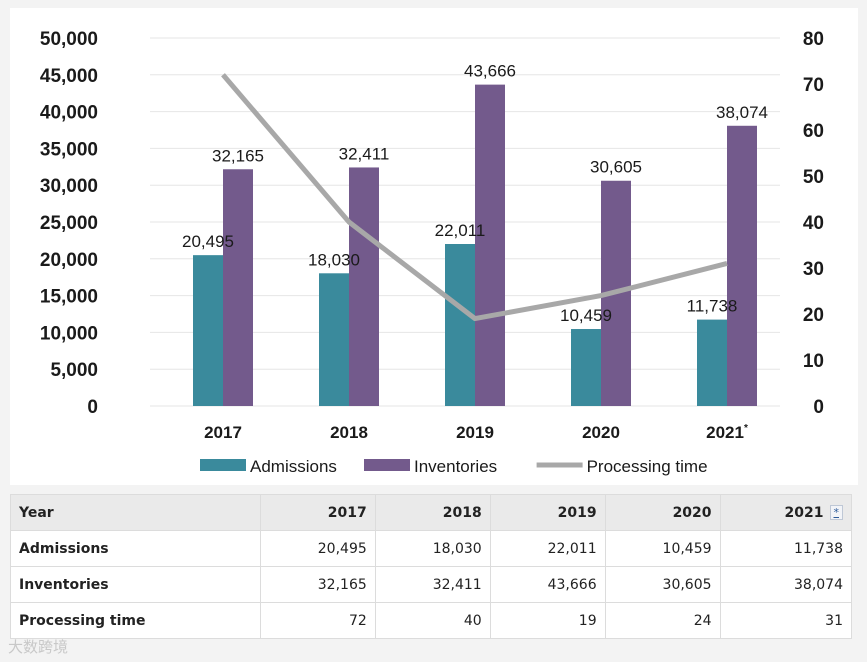  What do you see at coordinates (601, 432) in the screenshot?
I see `x-tick-label: 2020` at bounding box center [601, 432].